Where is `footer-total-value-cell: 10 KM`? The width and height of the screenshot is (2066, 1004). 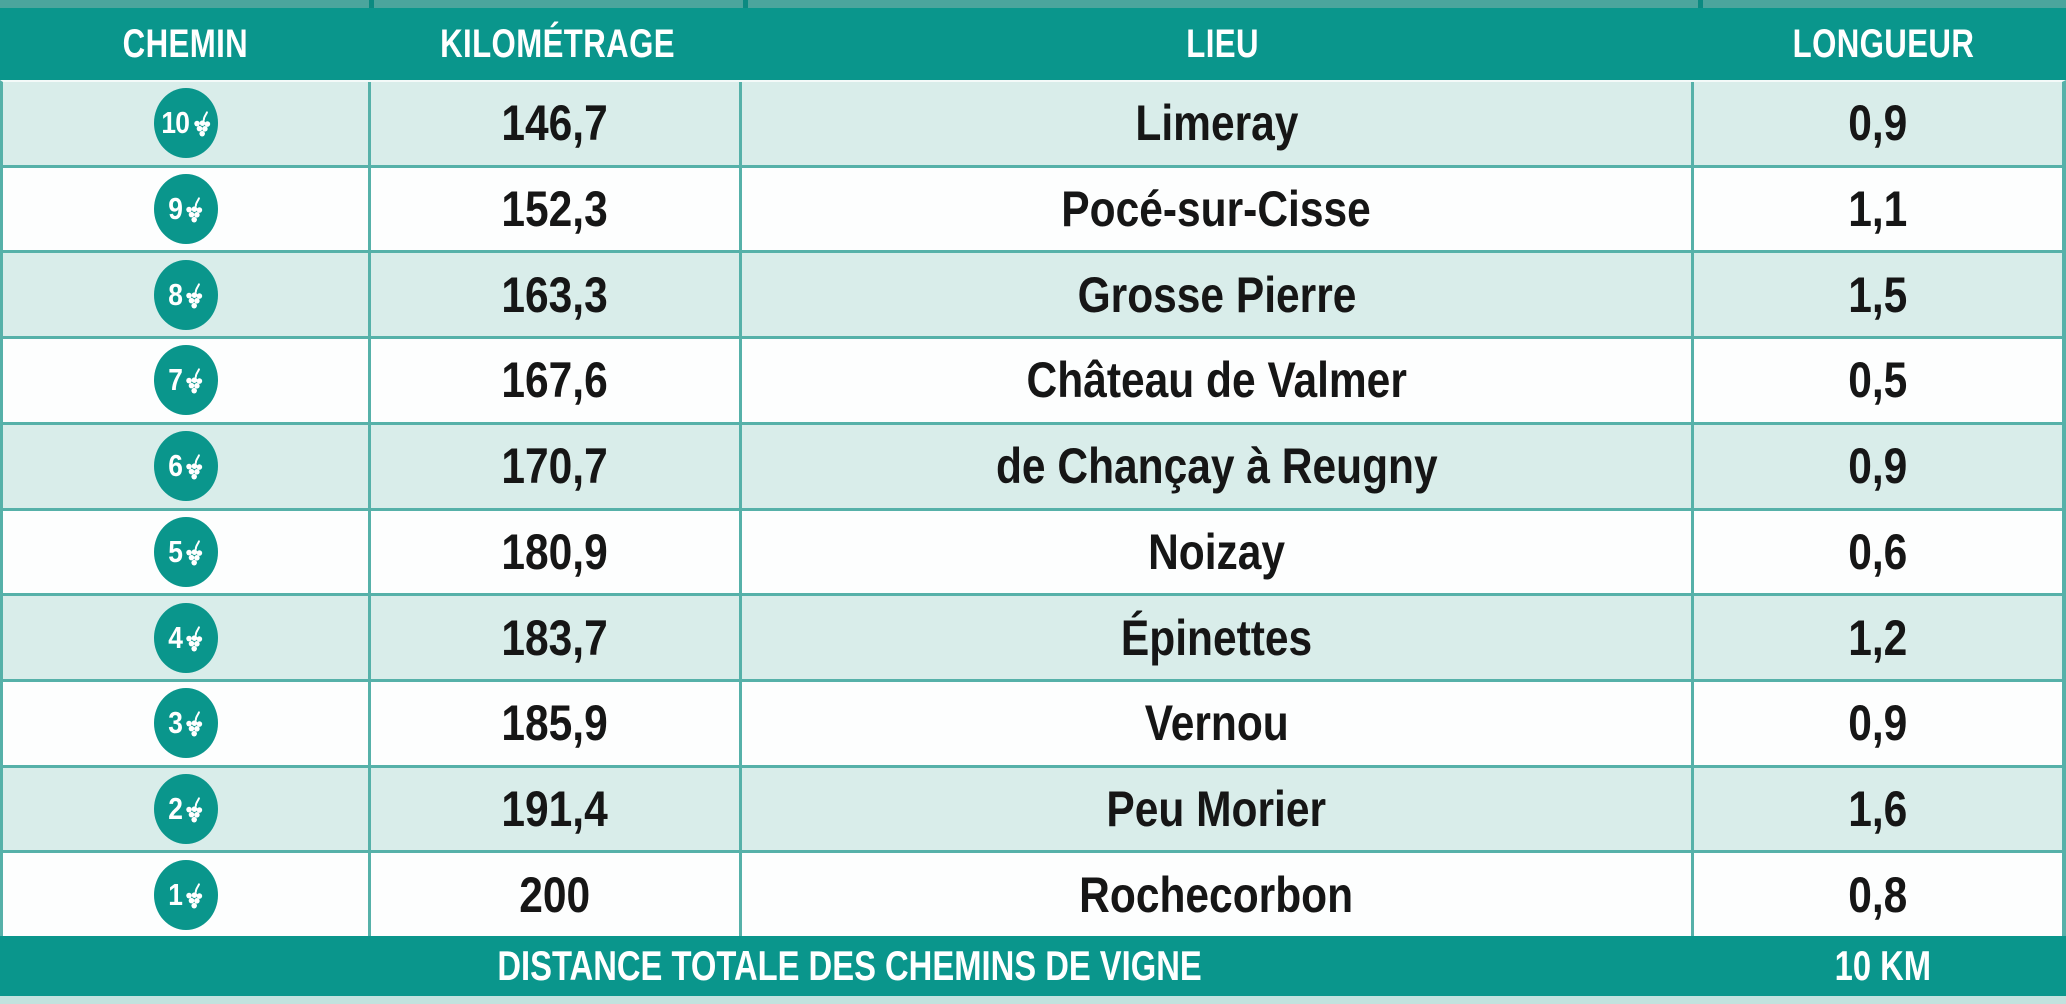 footer-total-value-cell: 10 KM is located at coordinates (1883, 966).